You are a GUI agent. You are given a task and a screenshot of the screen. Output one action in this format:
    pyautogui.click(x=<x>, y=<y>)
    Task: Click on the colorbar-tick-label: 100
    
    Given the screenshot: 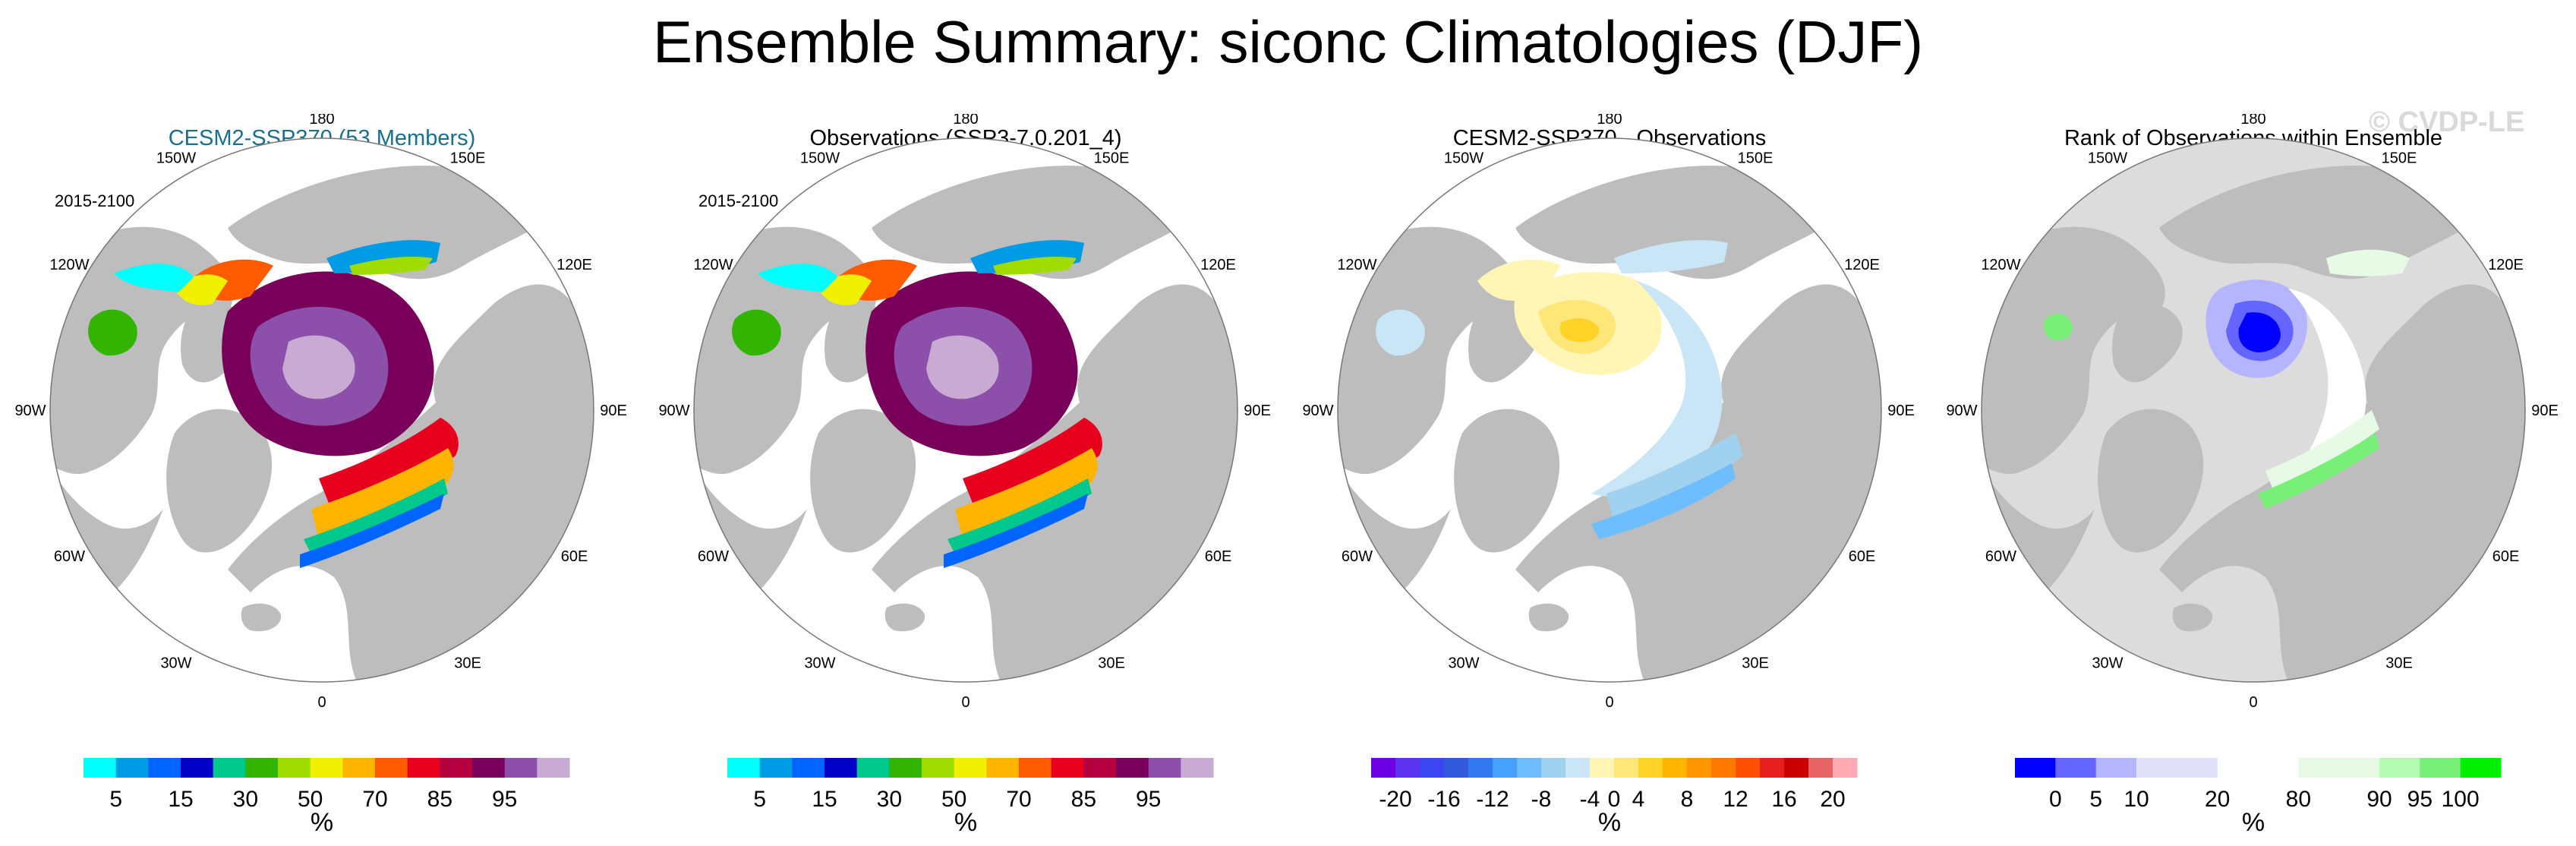 What is the action you would take?
    pyautogui.click(x=2461, y=799)
    